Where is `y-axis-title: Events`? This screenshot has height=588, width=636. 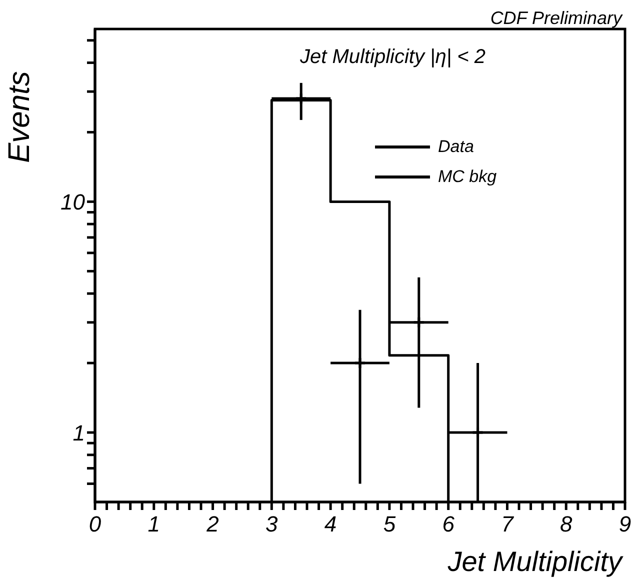
y-axis-title: Events is located at coordinates (20, 117).